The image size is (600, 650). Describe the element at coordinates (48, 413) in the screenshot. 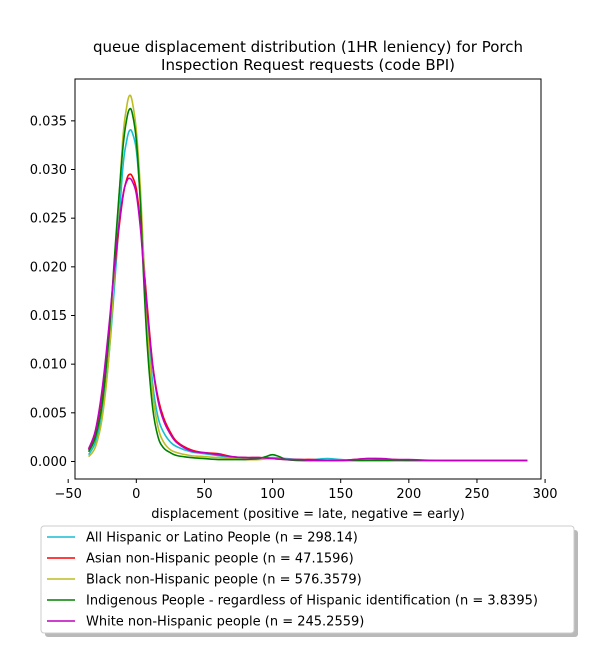

I see `y-tick-label: 0.005` at that location.